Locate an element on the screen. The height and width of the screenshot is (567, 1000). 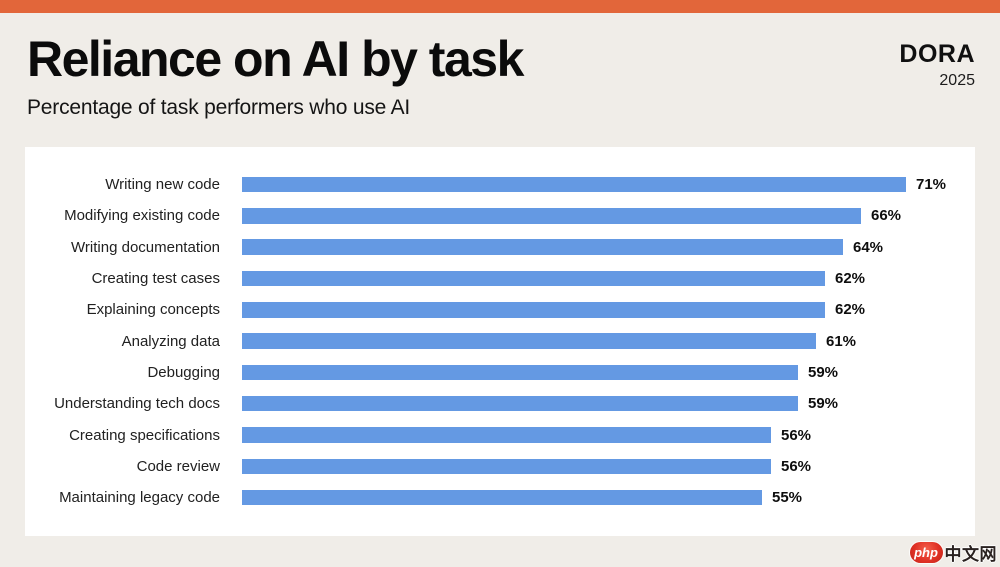
bar-row: Code review 56% is located at coordinates (500, 466).